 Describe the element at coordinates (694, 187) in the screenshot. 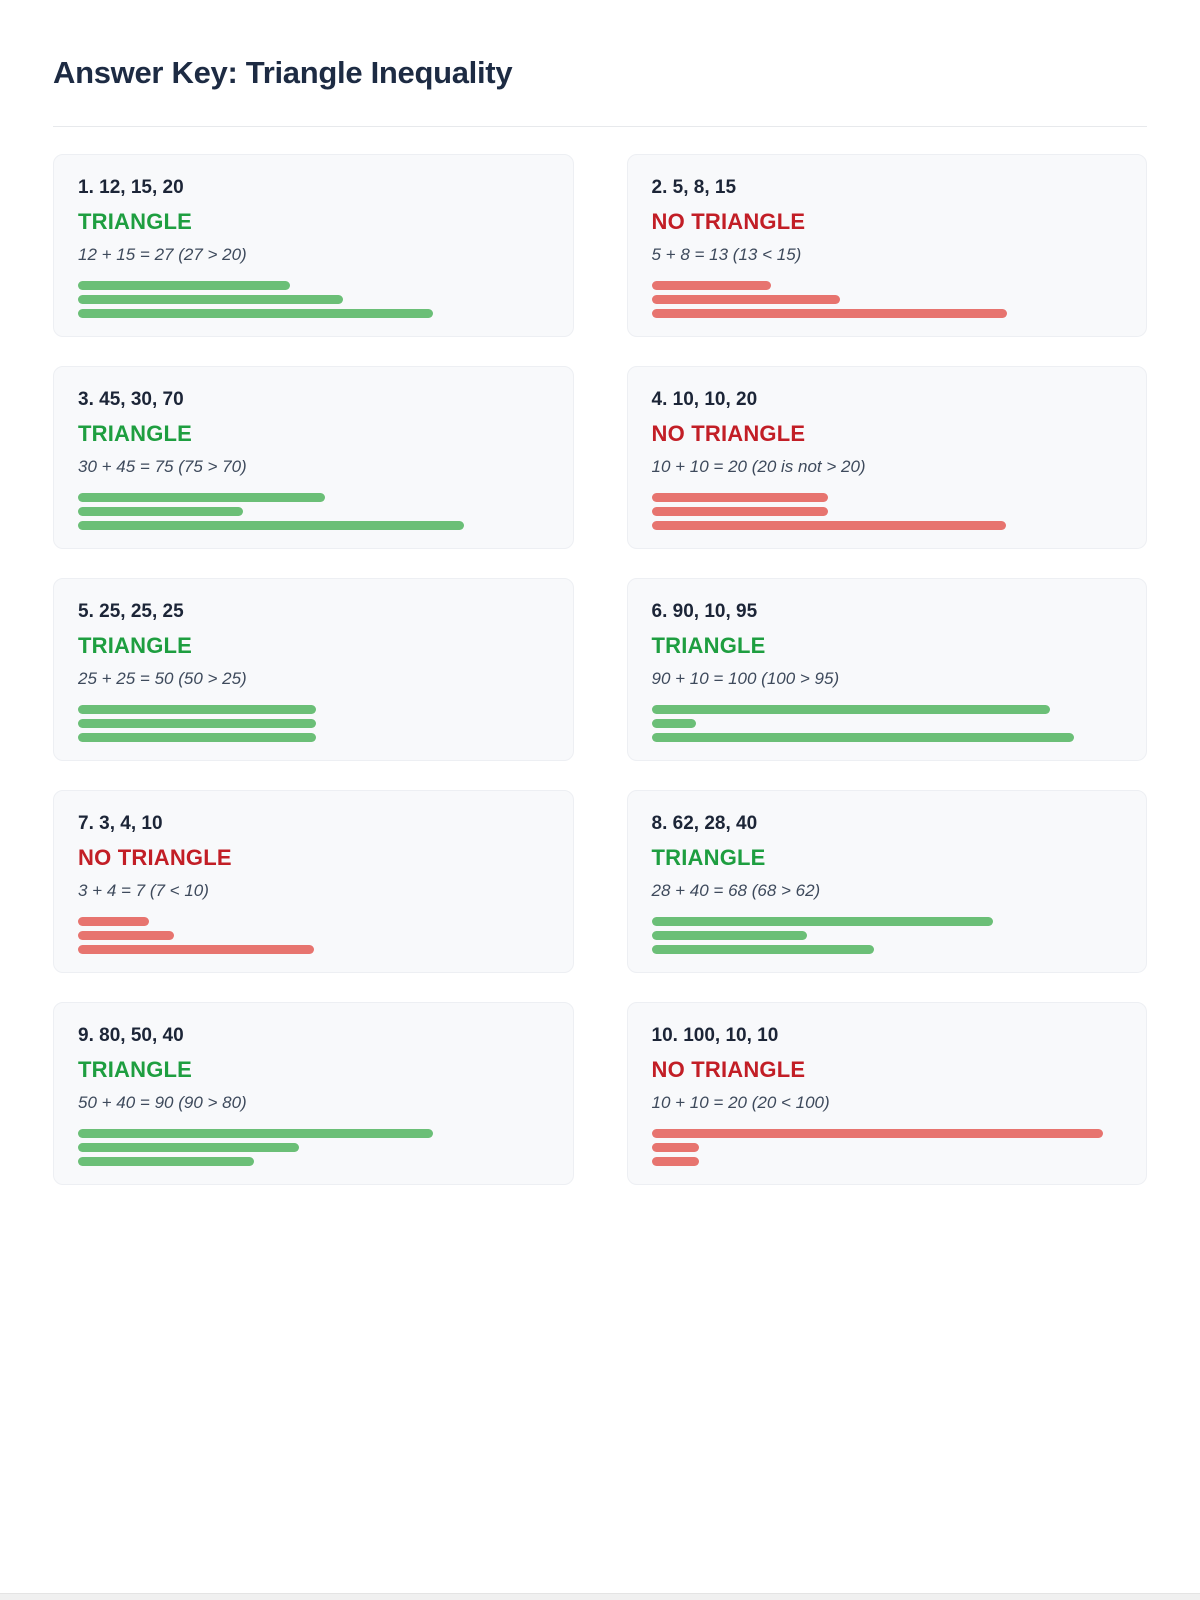

I see `problem-sides: 2. 5, 8, 15` at that location.